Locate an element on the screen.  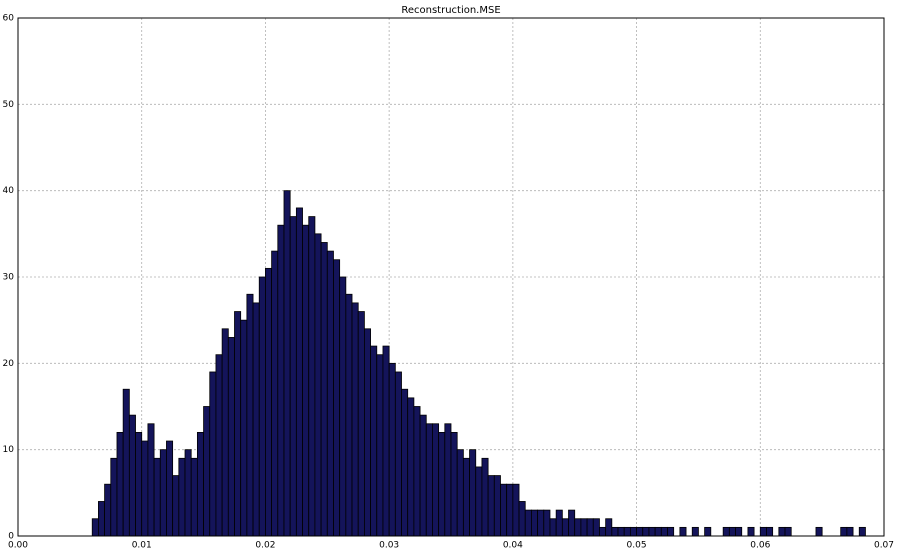
x-tick-label: 0.00 is located at coordinates (18, 546).